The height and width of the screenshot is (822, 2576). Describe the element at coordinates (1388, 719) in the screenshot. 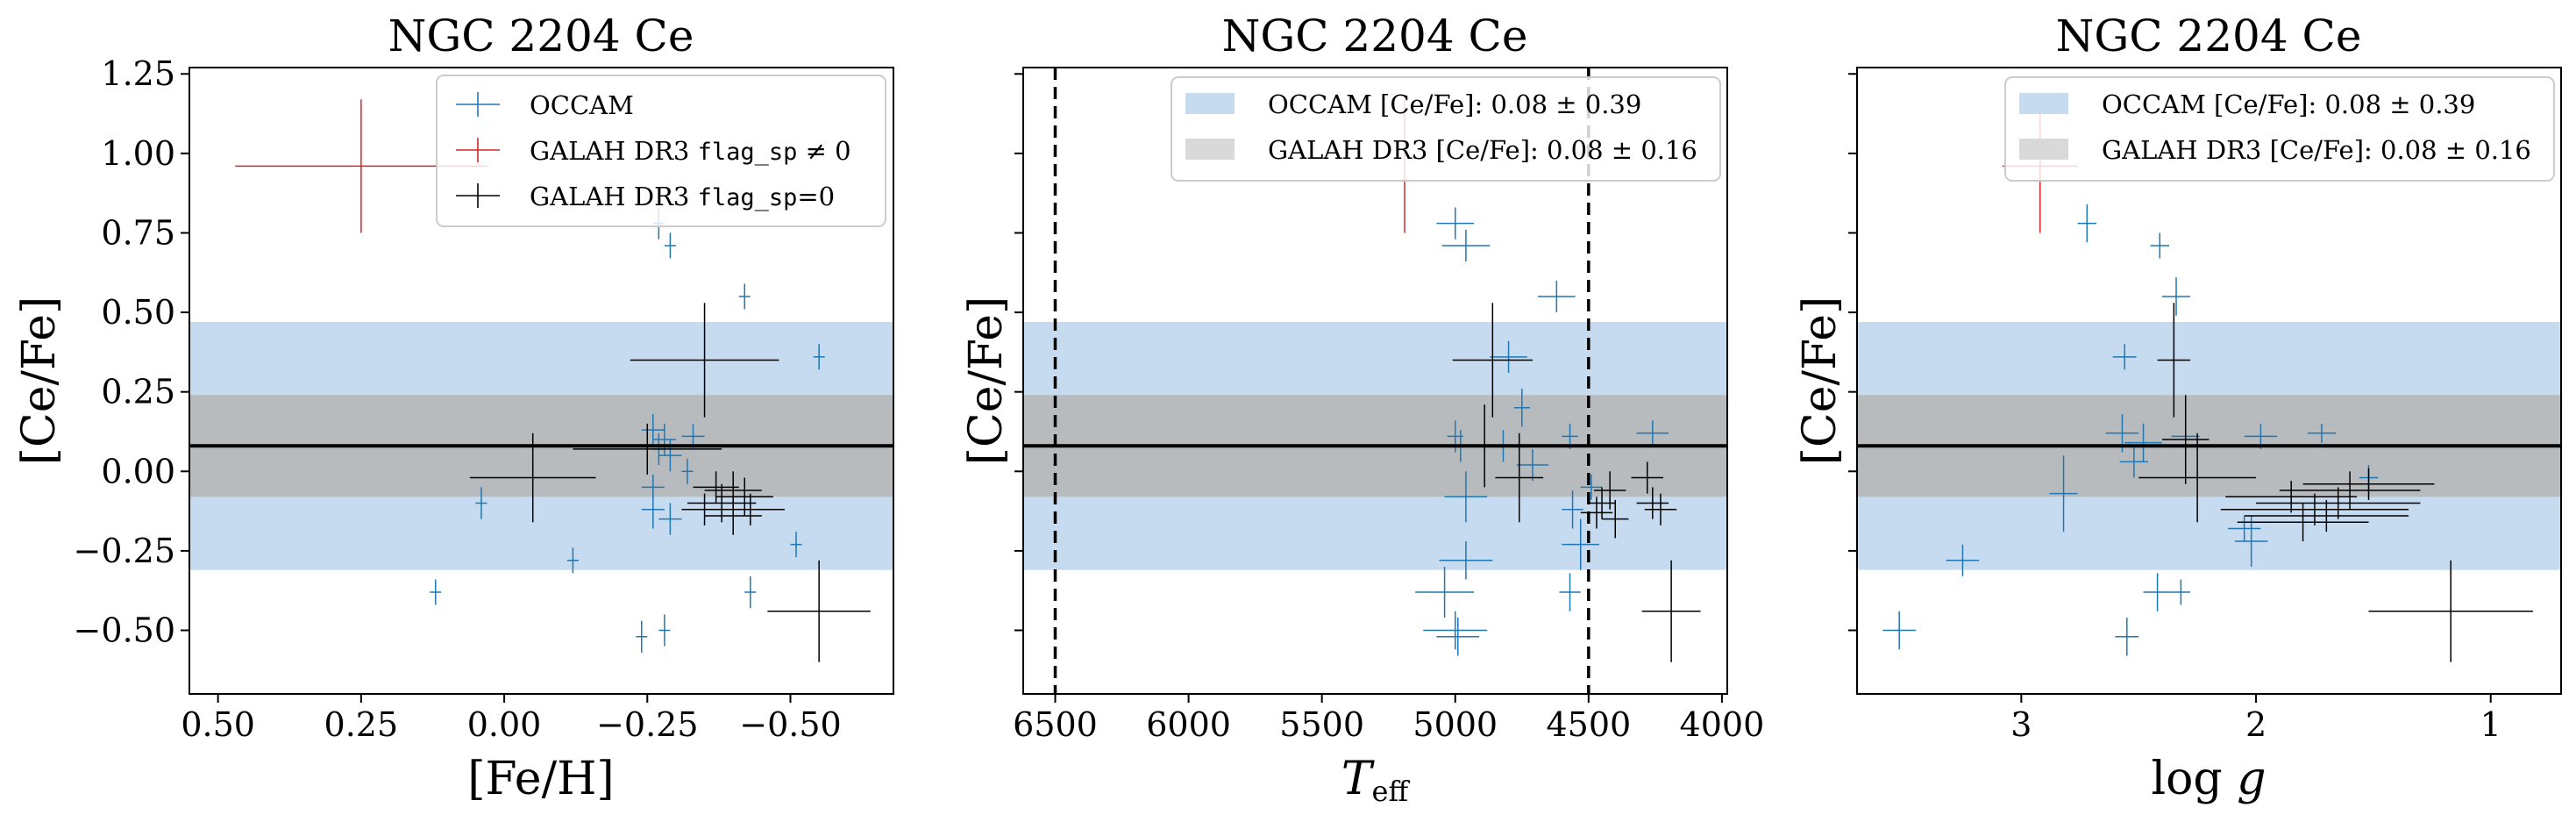

I see `x-axis-ticks: 6500 6000 5500 5000 4500 4000` at that location.